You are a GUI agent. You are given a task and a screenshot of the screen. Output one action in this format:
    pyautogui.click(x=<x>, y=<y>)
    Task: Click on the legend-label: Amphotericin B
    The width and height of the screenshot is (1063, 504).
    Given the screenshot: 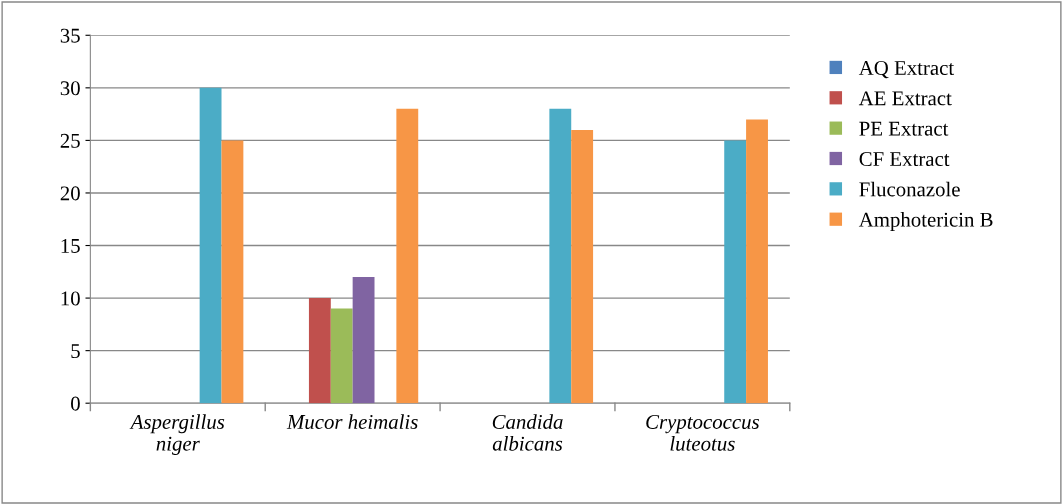 What is the action you would take?
    pyautogui.click(x=925, y=221)
    